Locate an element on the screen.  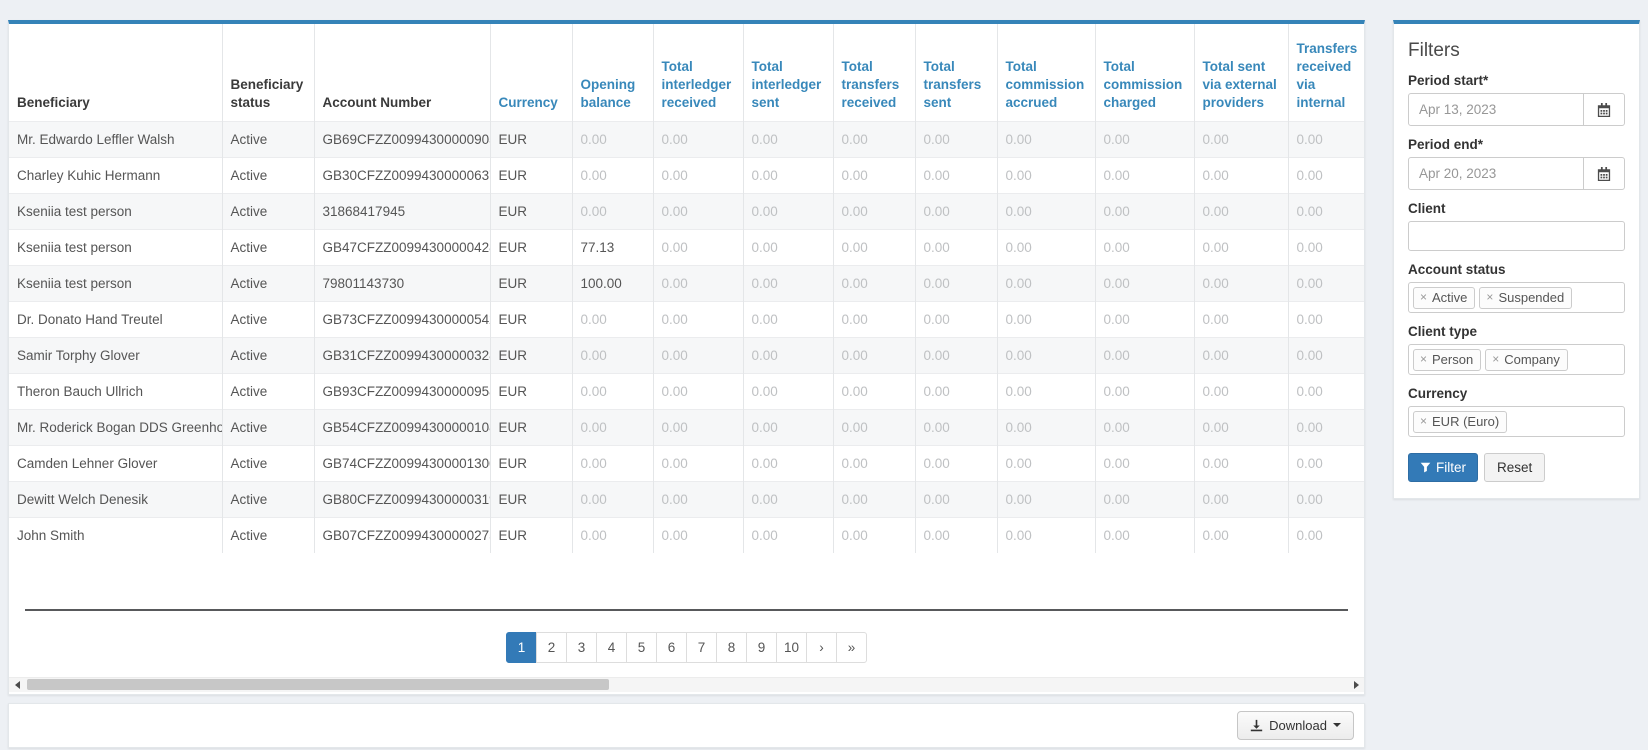
account-status-label: Account status is located at coordinates (1457, 269).